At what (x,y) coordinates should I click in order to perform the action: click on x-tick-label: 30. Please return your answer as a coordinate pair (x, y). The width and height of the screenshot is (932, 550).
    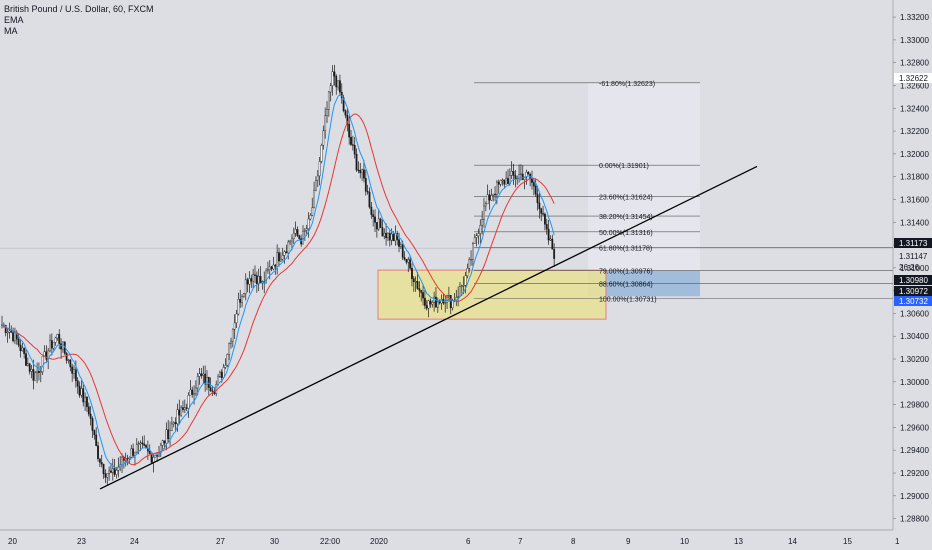
    Looking at the image, I should click on (274, 541).